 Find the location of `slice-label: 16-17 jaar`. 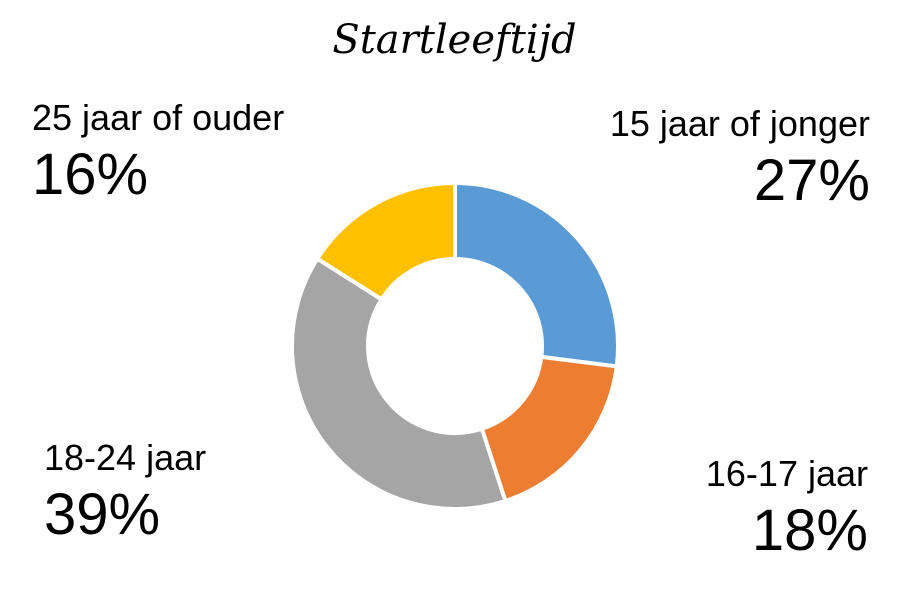

slice-label: 16-17 jaar is located at coordinates (786, 473).